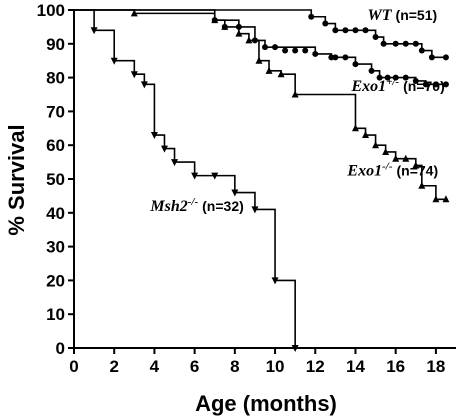 The image size is (474, 420). What do you see at coordinates (395, 366) in the screenshot?
I see `x-tick-label: 16` at bounding box center [395, 366].